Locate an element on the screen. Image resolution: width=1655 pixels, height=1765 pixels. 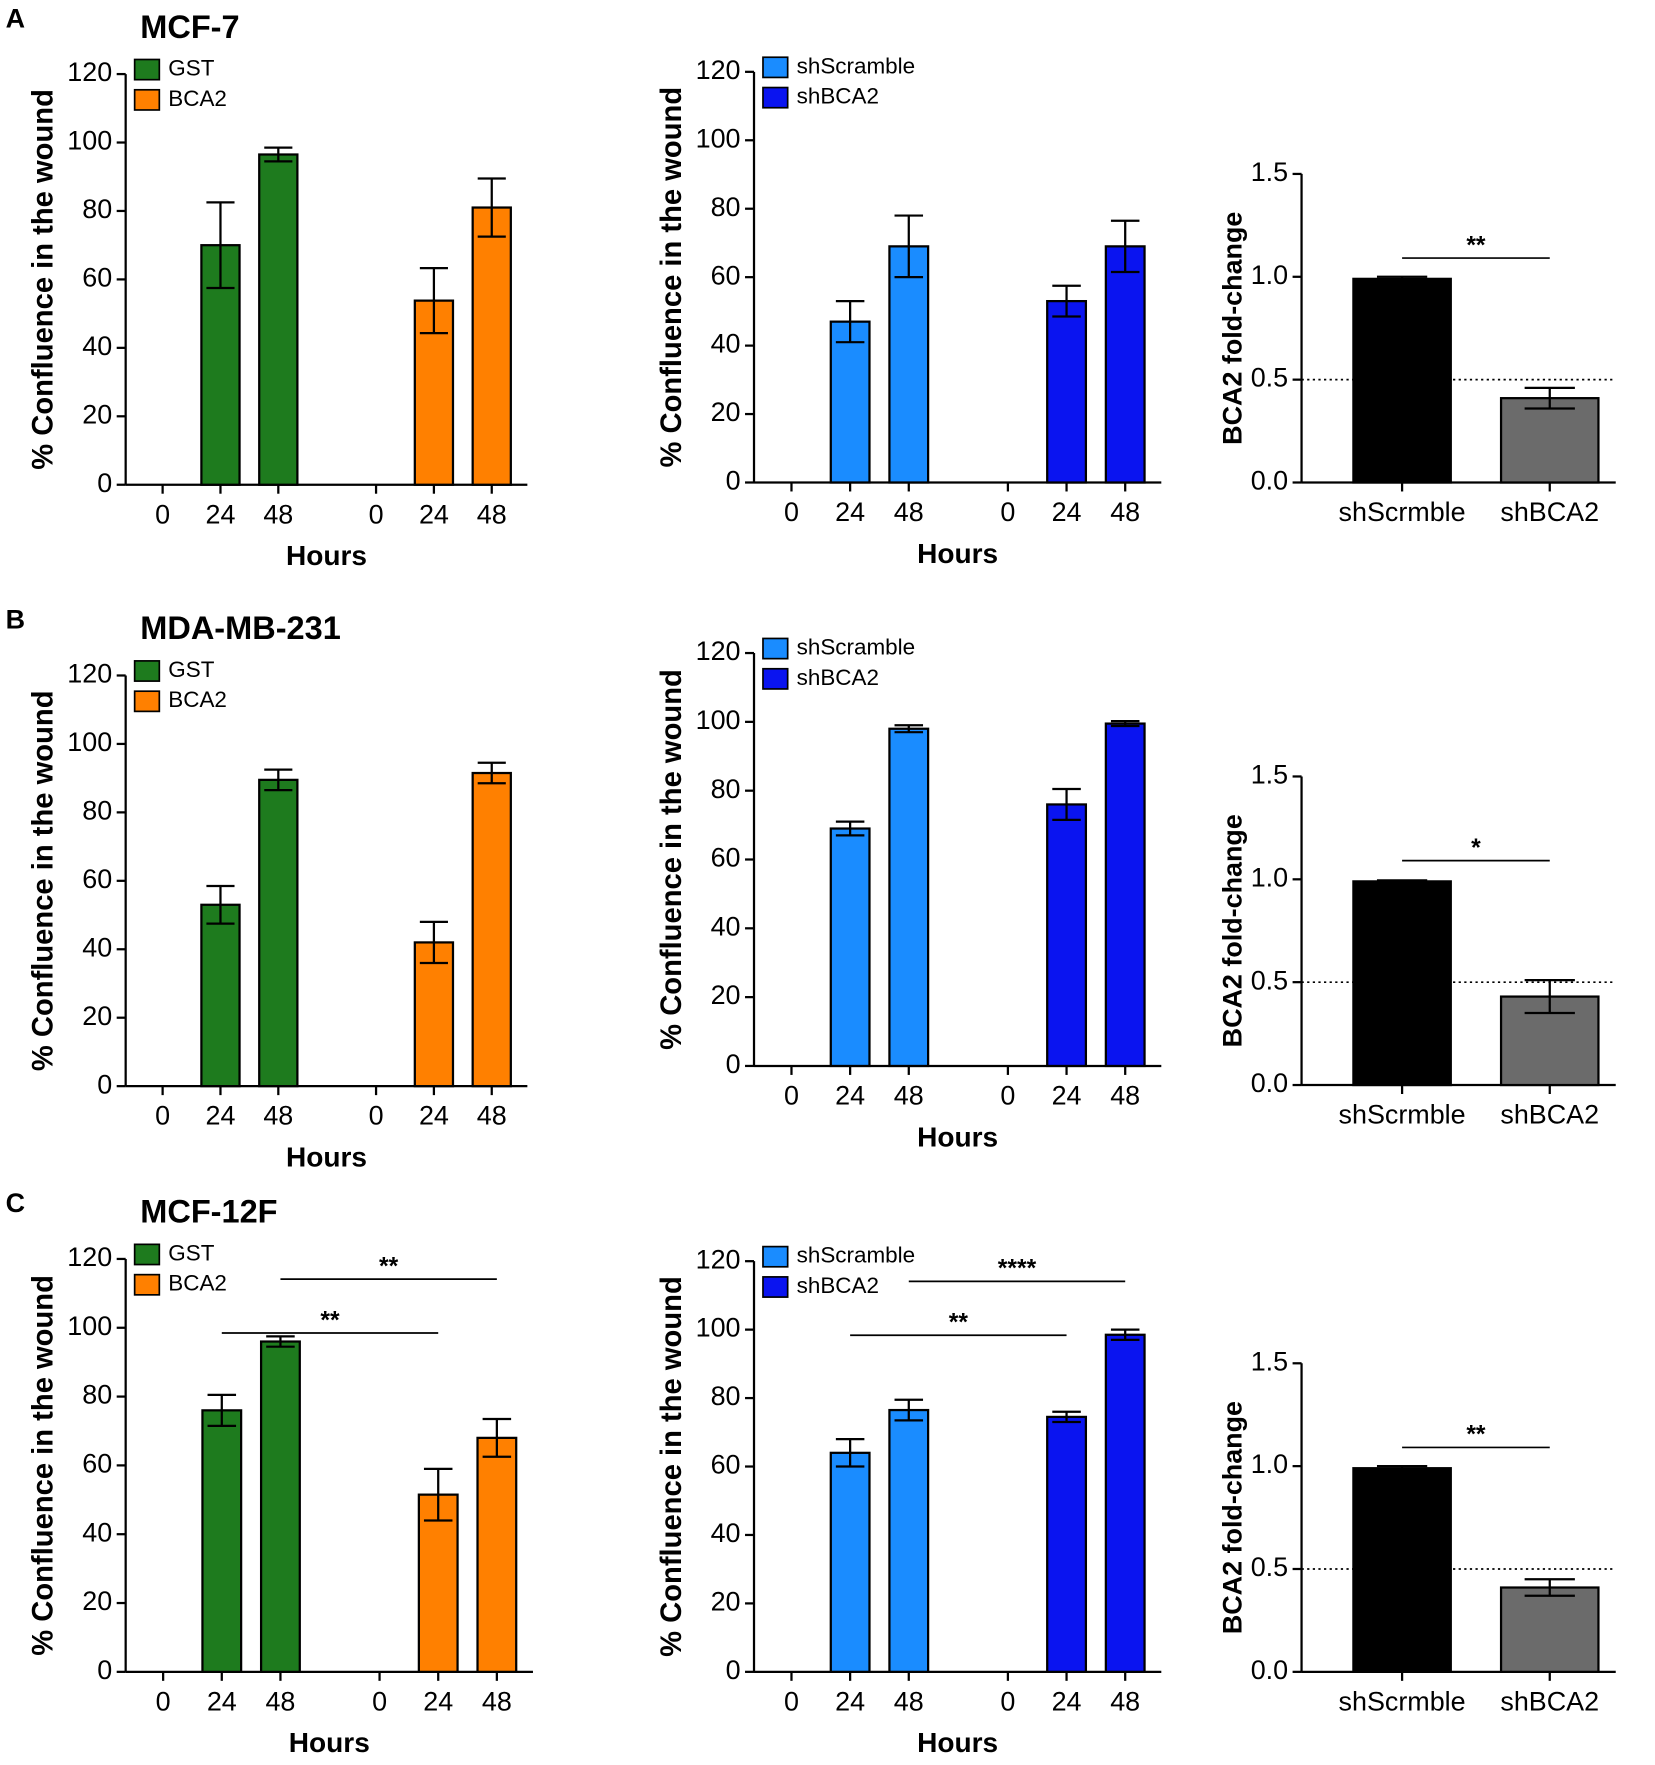
panel-label: C is located at coordinates (15, 1203).